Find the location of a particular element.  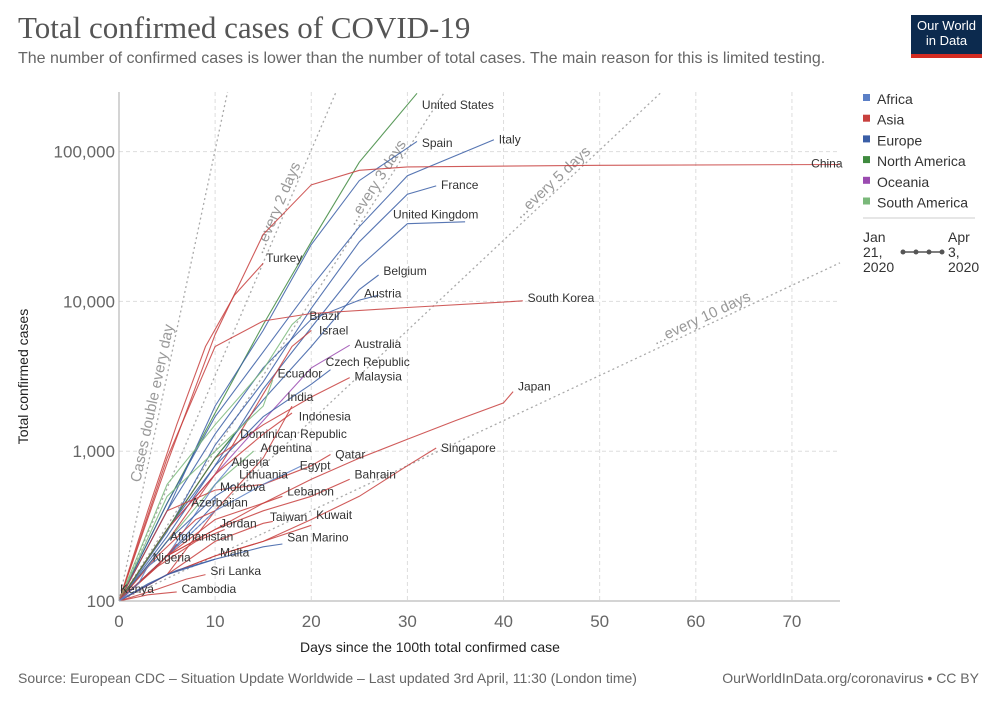

series-label: Turkey is located at coordinates (284, 258).